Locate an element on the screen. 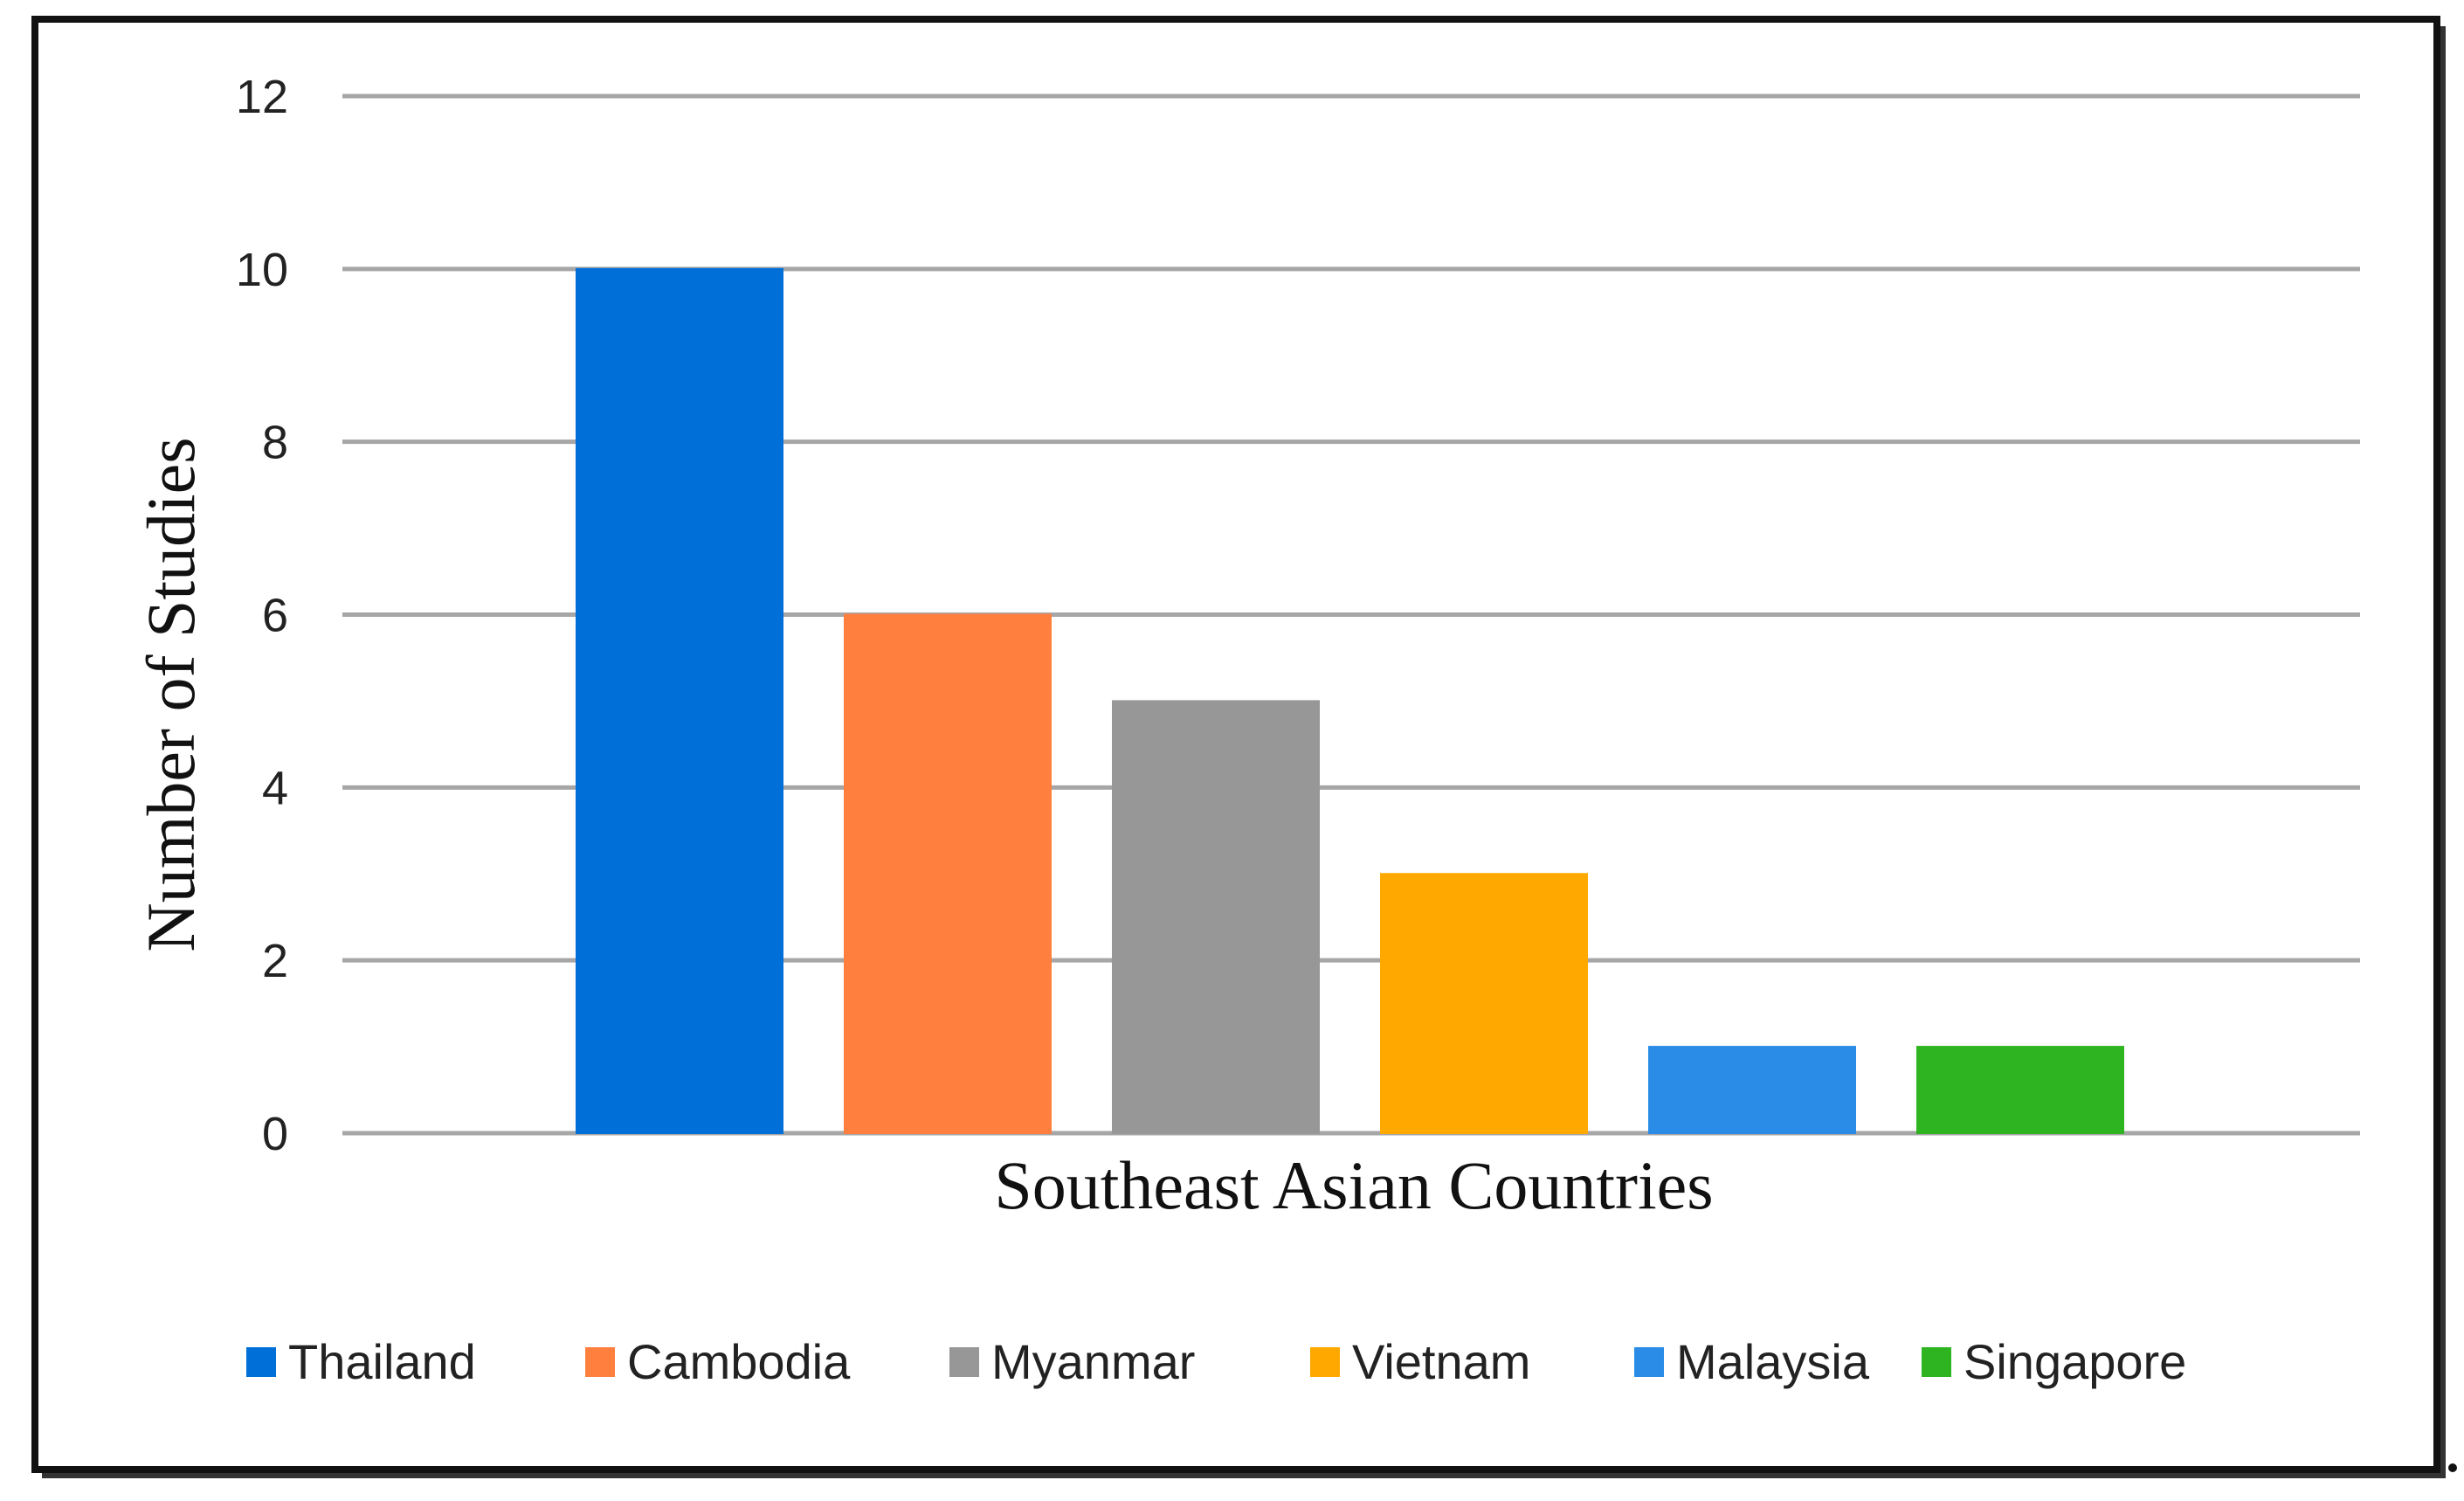 This screenshot has height=1501, width=2464. y-tick-label: 4 is located at coordinates (275, 788).